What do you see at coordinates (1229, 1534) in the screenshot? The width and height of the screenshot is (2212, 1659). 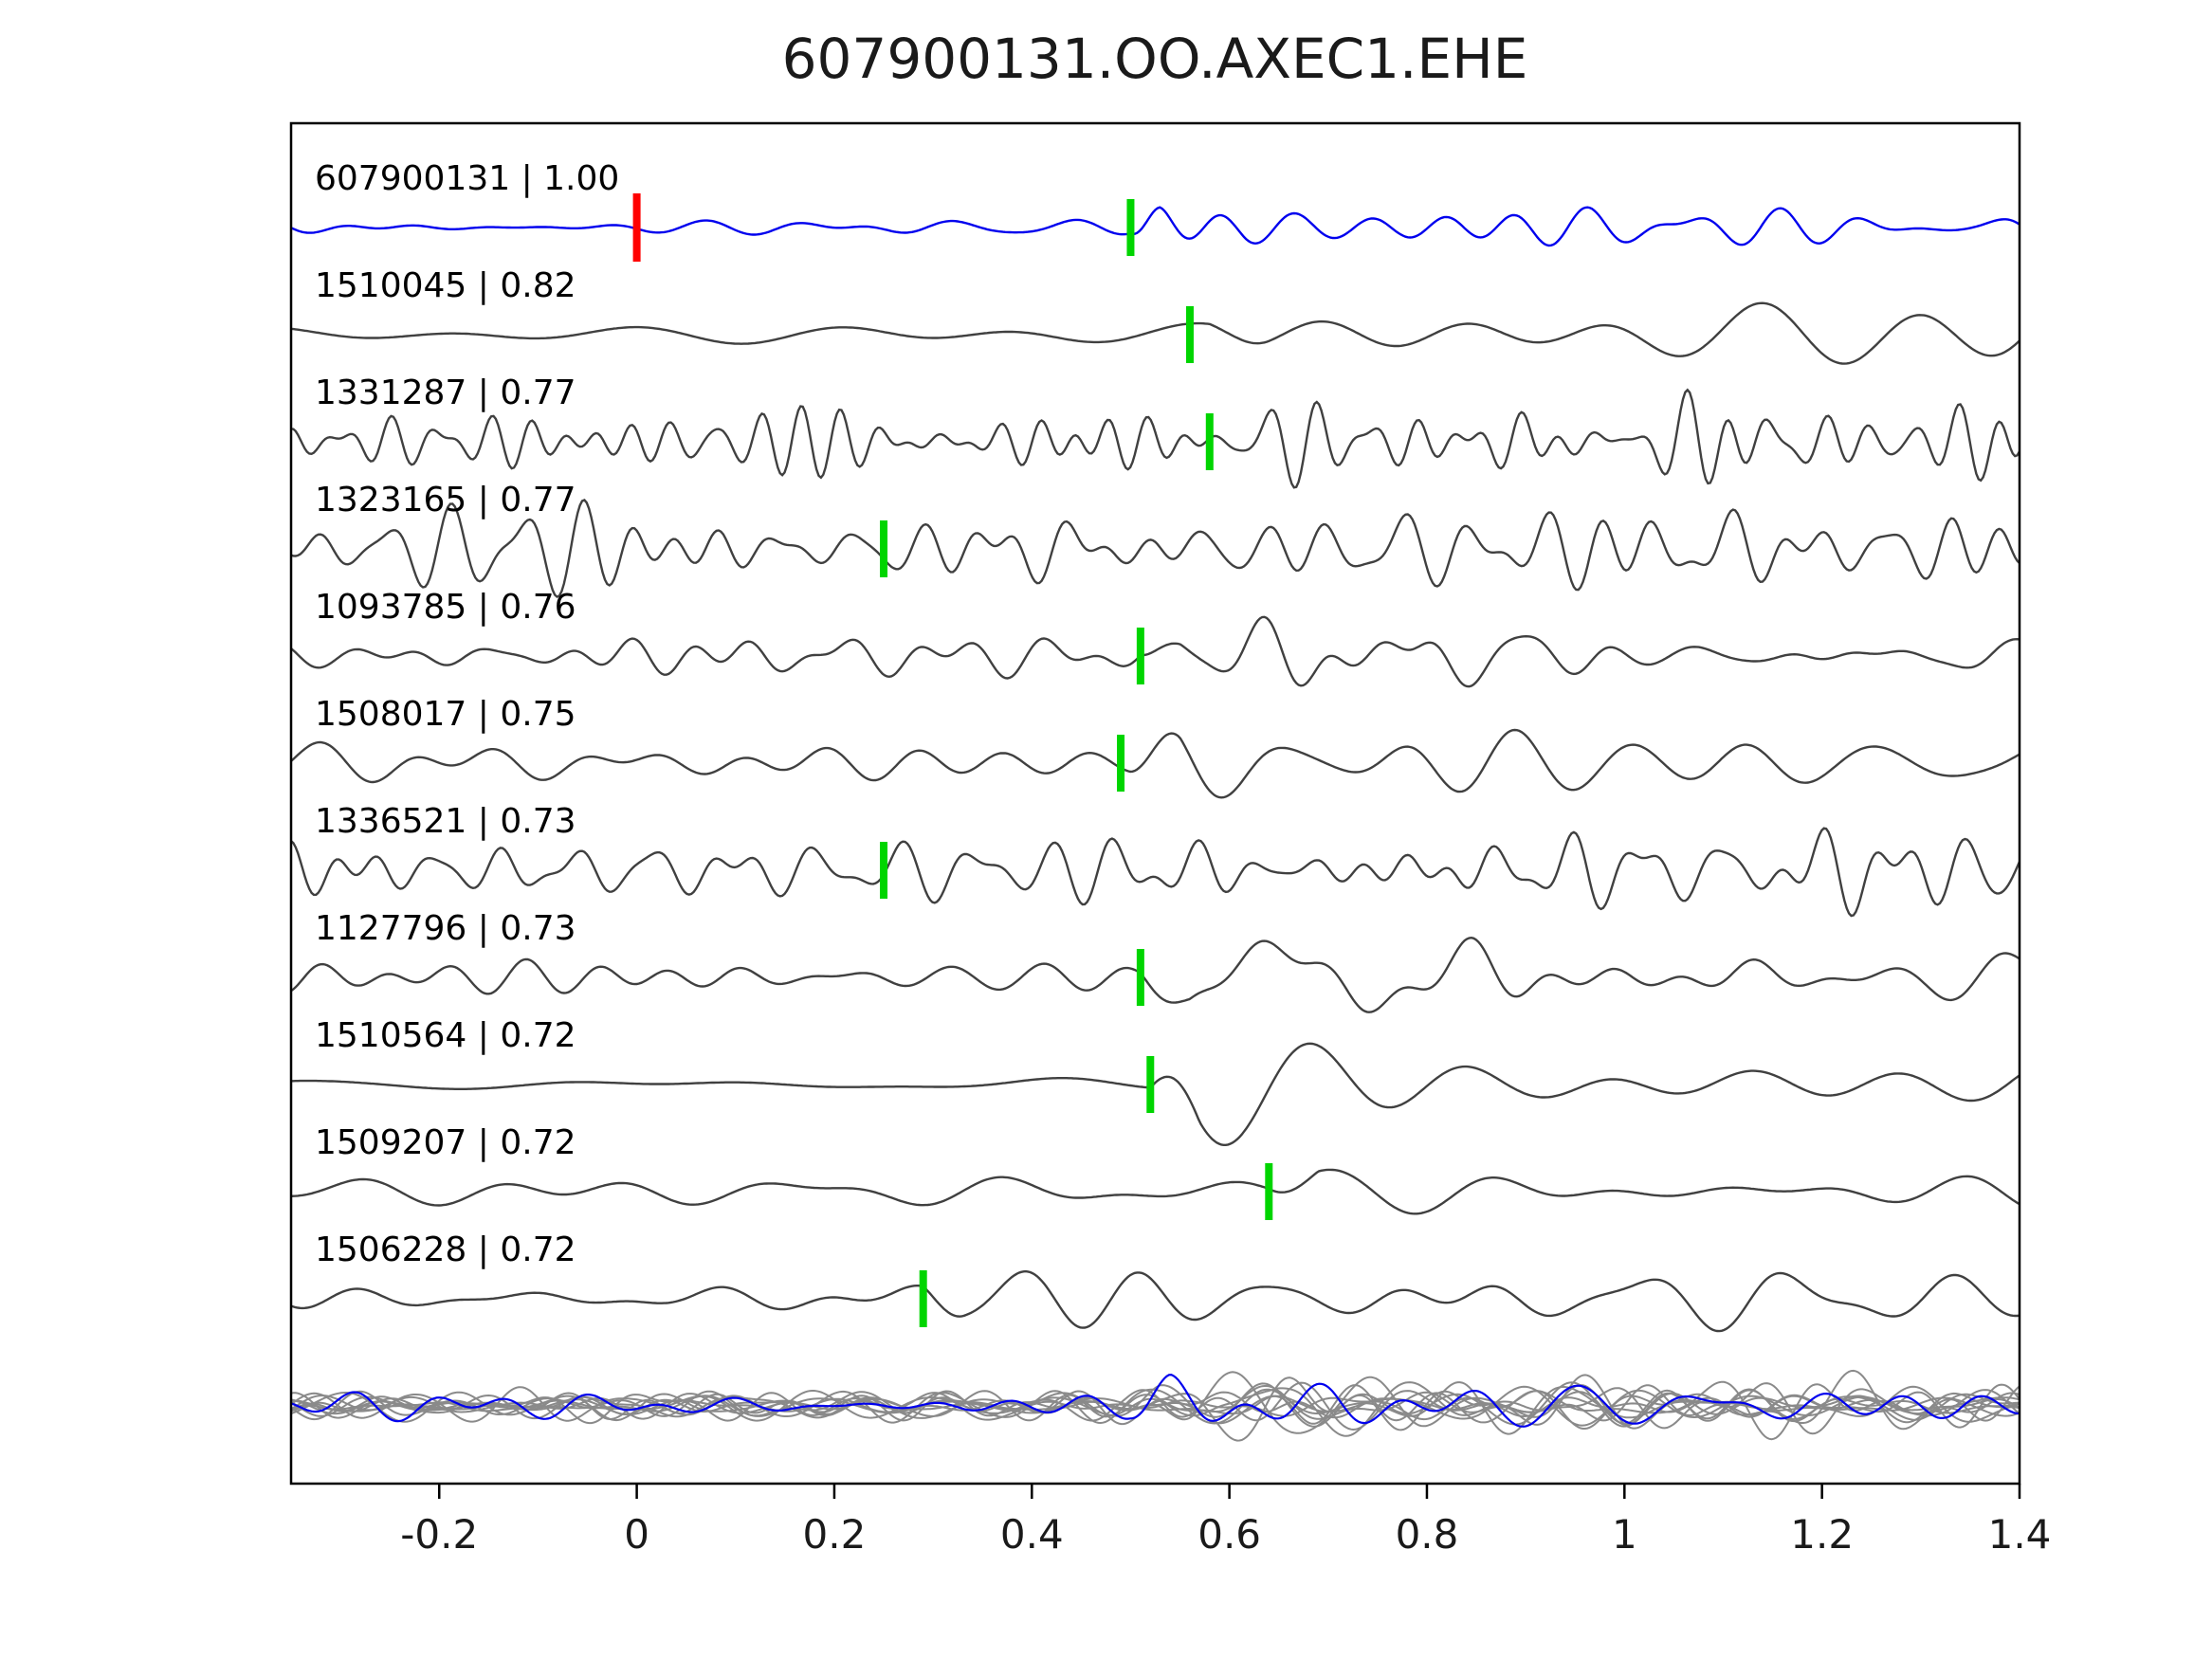 I see `x-tick-label: 0.6` at bounding box center [1229, 1534].